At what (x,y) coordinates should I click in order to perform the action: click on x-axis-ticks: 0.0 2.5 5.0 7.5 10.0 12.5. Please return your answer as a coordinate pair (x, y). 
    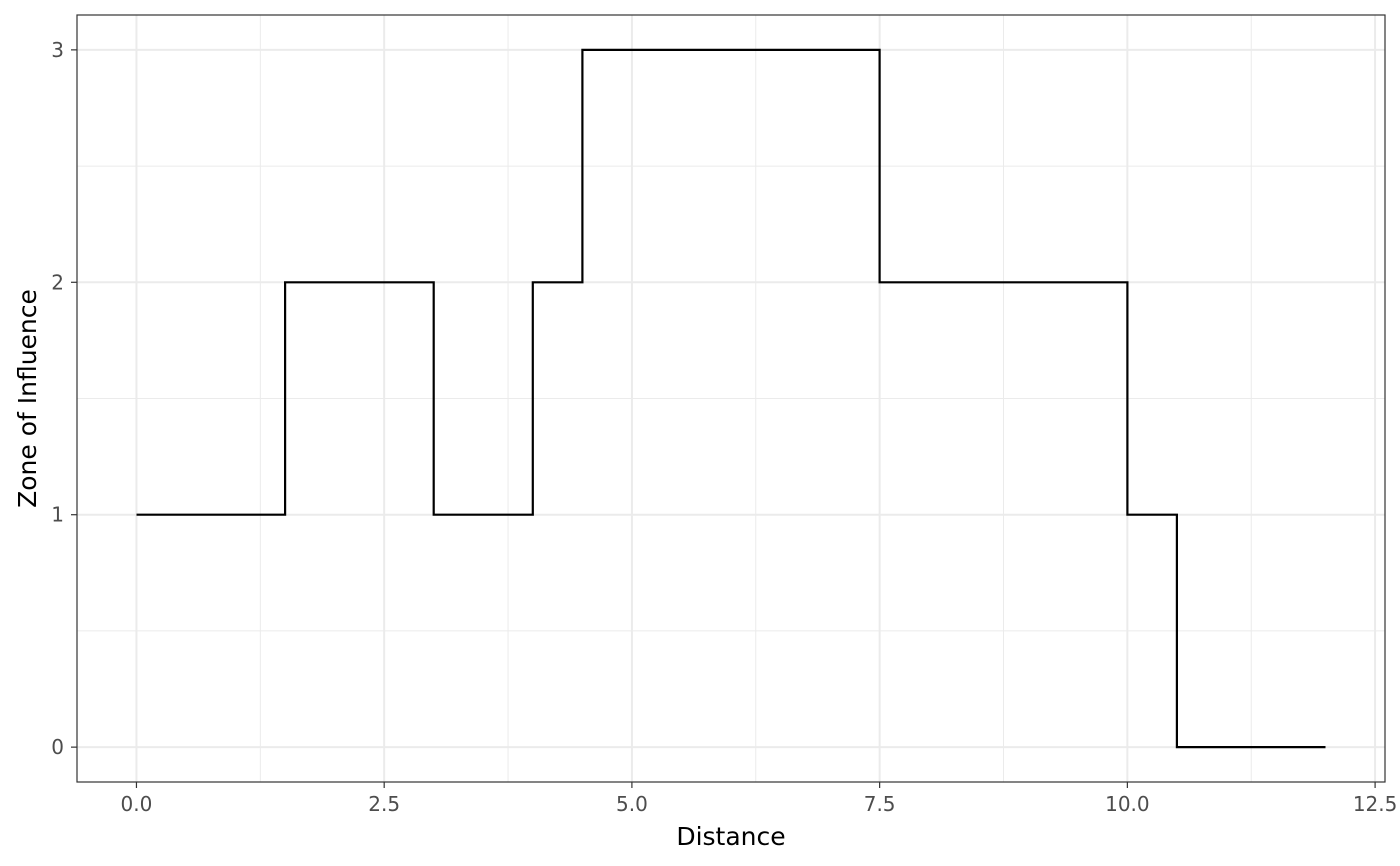
    Looking at the image, I should click on (759, 799).